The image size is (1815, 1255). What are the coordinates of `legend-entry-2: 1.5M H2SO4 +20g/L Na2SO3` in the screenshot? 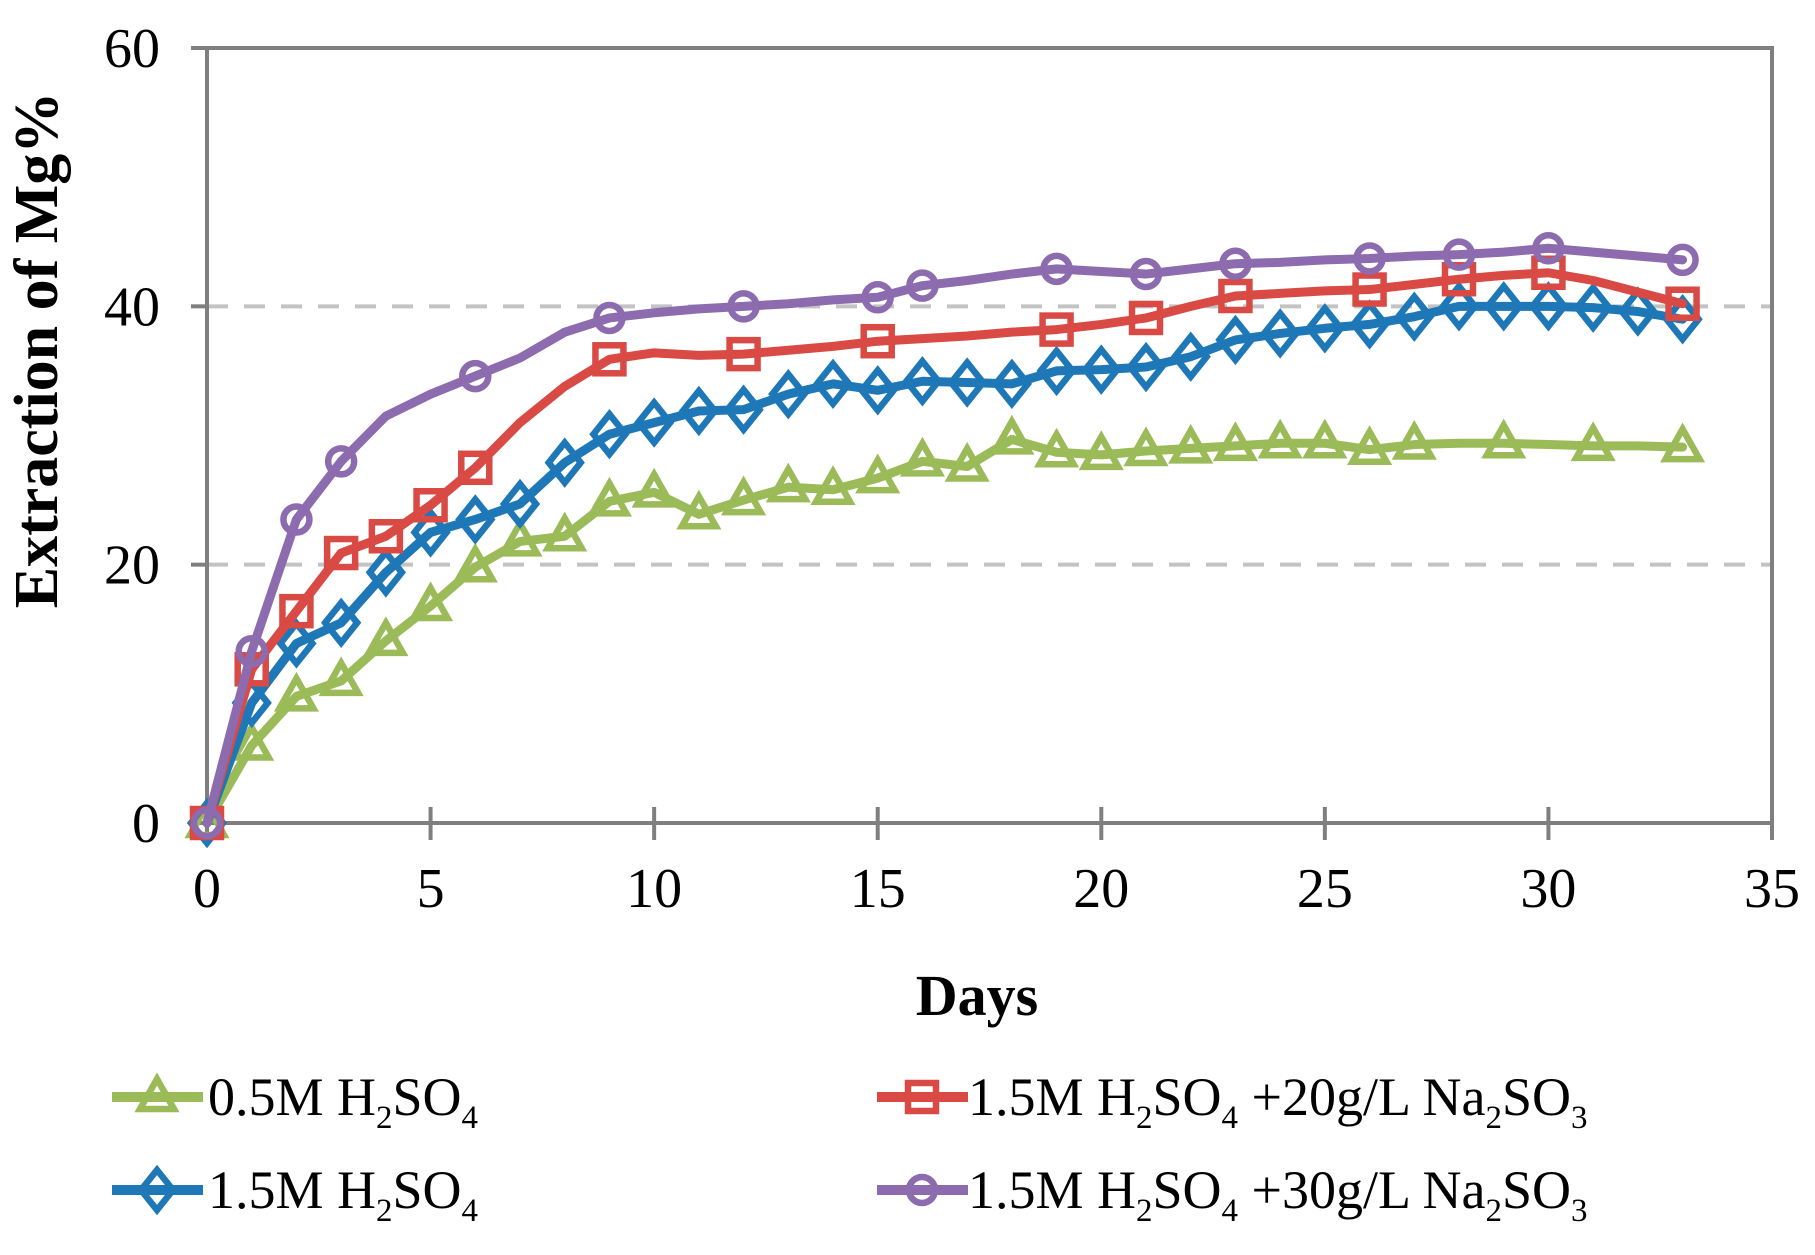 It's located at (1232, 1101).